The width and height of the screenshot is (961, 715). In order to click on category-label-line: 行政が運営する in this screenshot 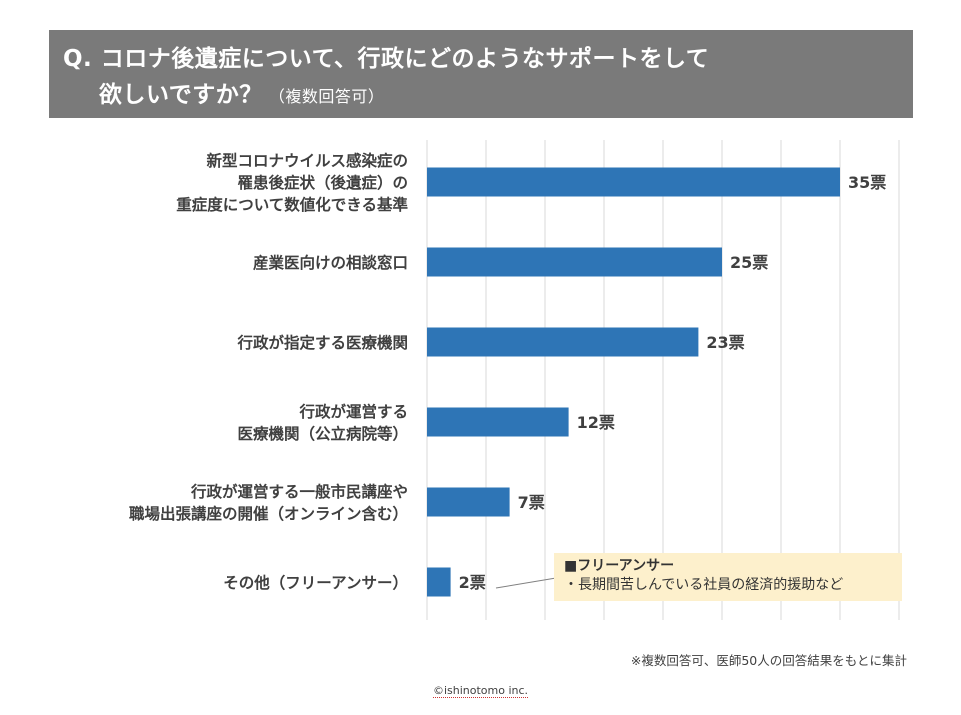, I will do `click(353, 411)`.